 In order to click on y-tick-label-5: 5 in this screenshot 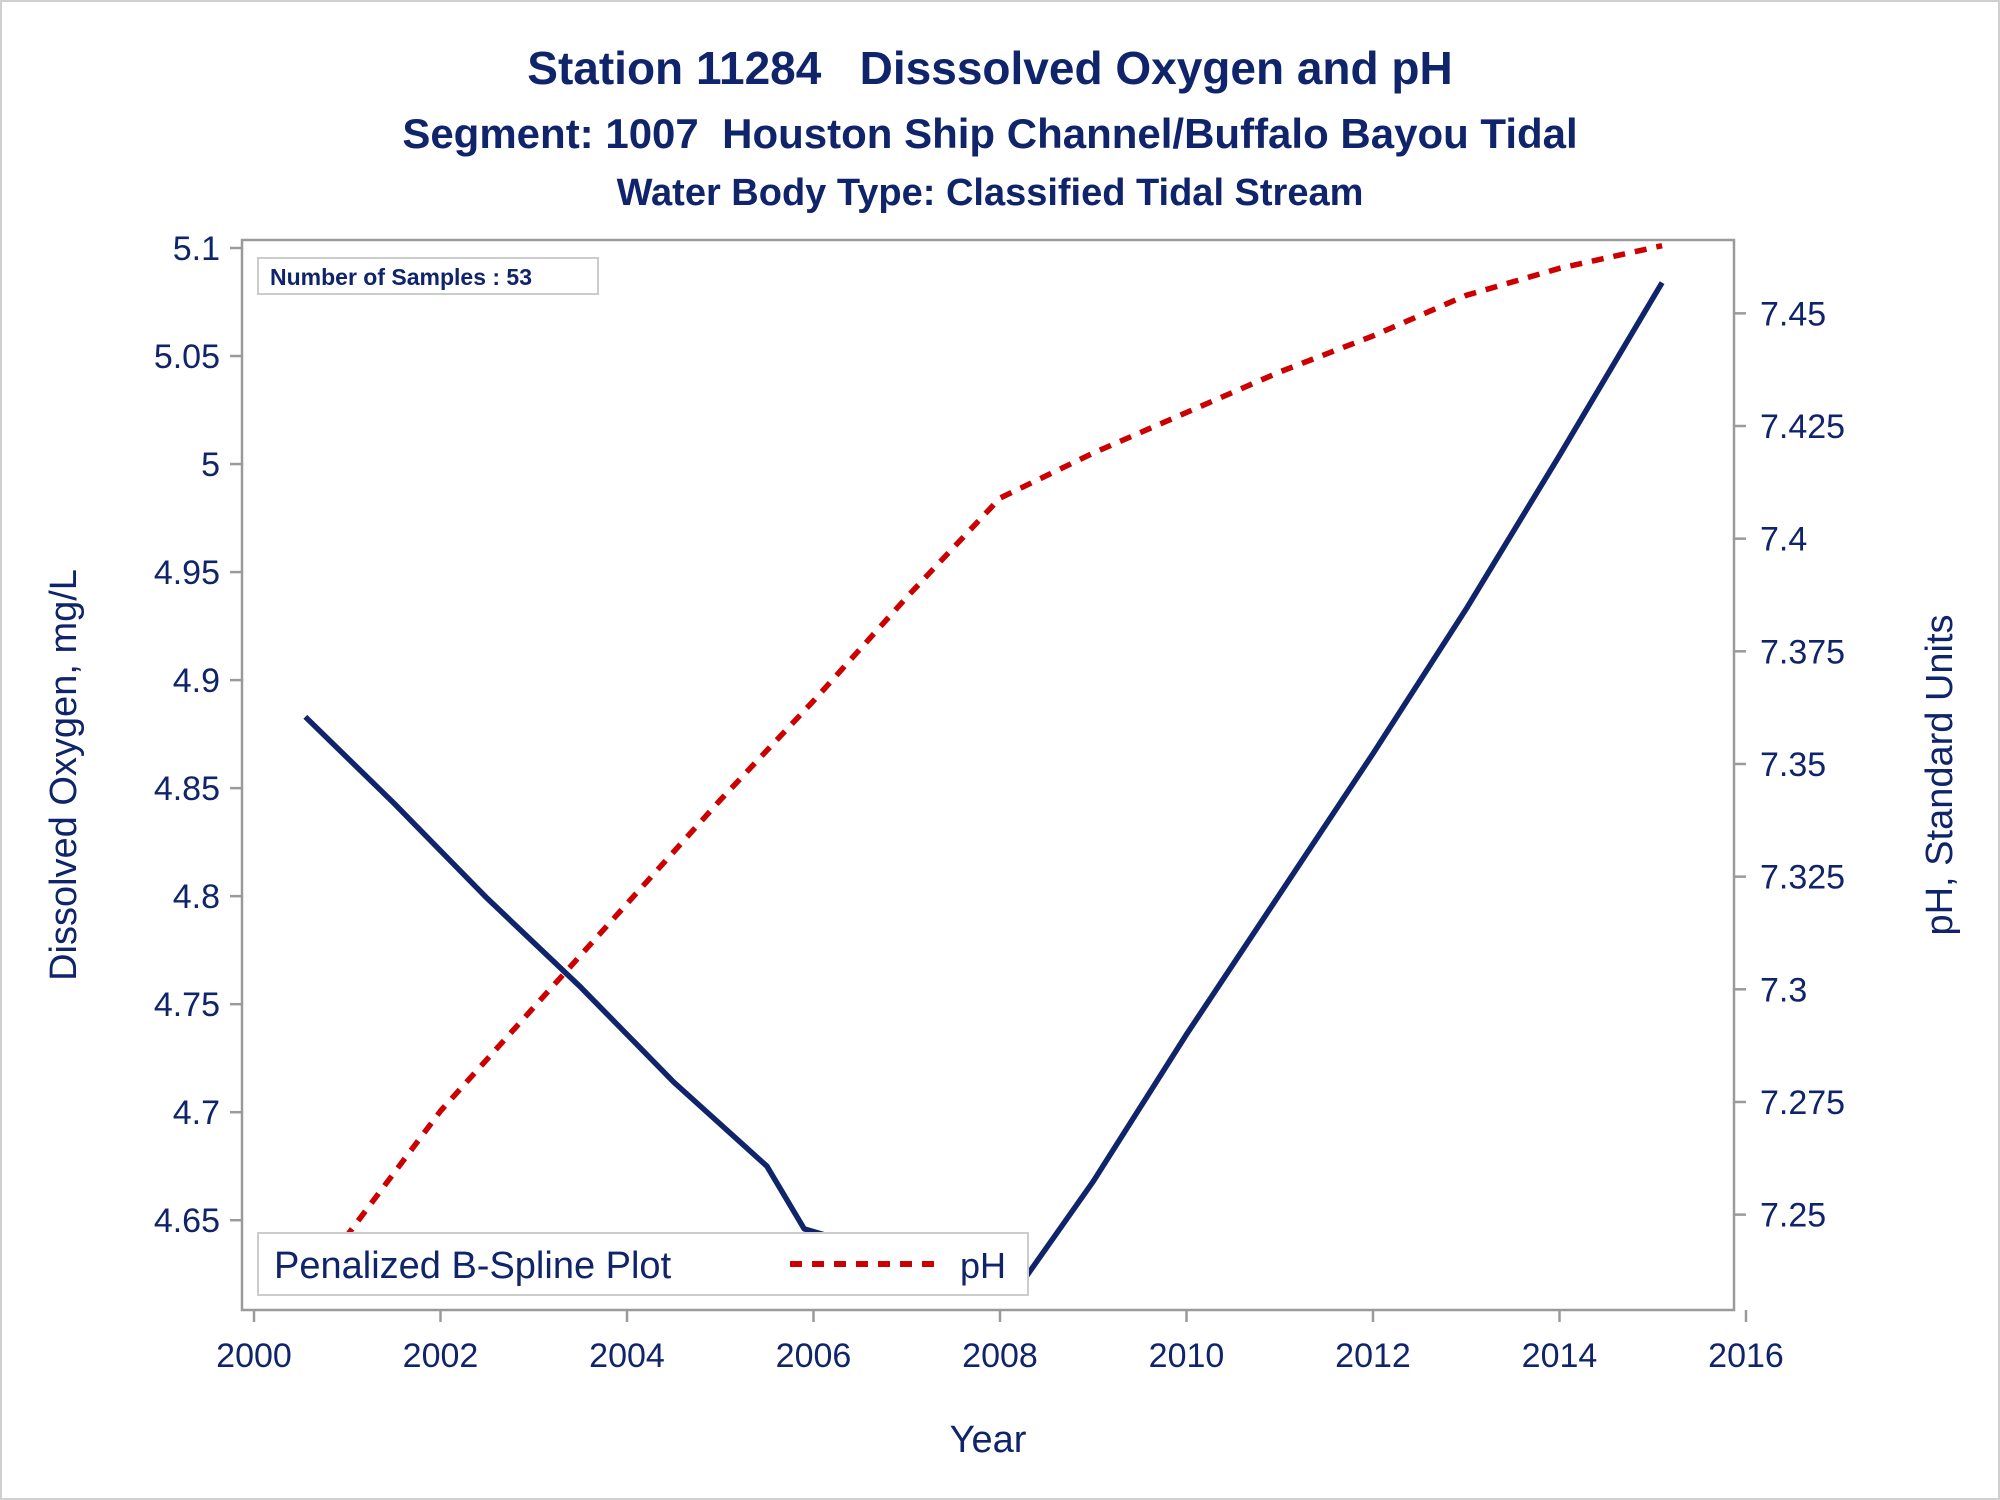, I will do `click(210, 465)`.